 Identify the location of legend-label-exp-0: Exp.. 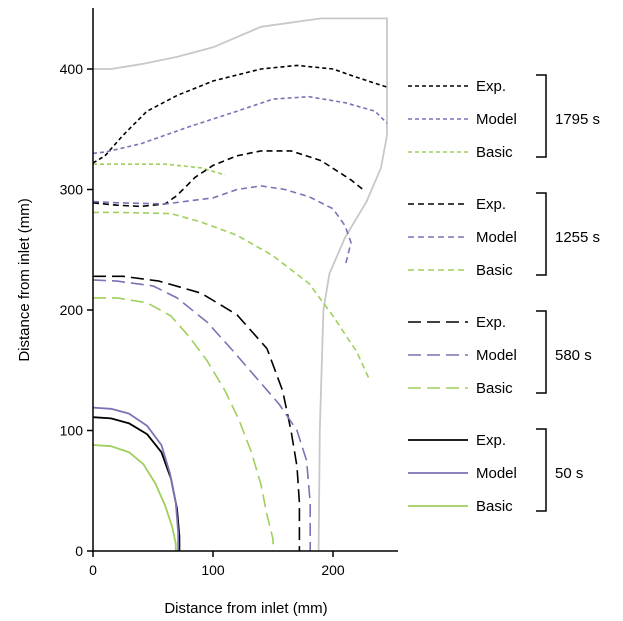
(491, 86).